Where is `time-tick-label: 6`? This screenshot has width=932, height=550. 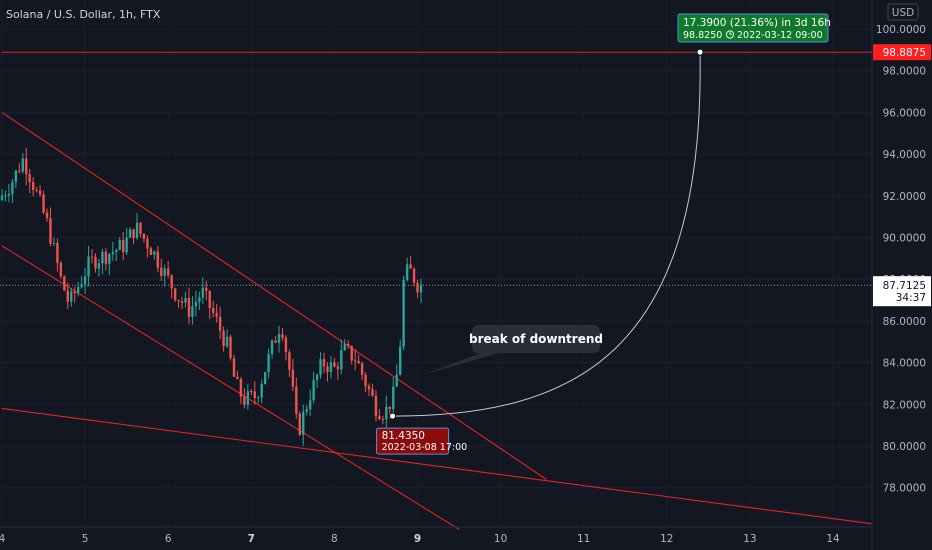 time-tick-label: 6 is located at coordinates (168, 539).